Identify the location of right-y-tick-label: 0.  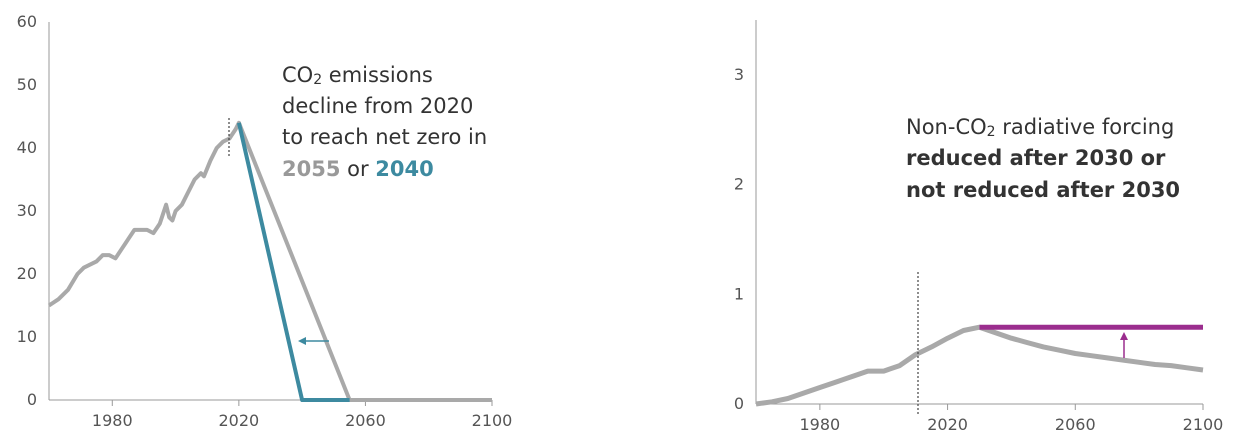
(739, 403).